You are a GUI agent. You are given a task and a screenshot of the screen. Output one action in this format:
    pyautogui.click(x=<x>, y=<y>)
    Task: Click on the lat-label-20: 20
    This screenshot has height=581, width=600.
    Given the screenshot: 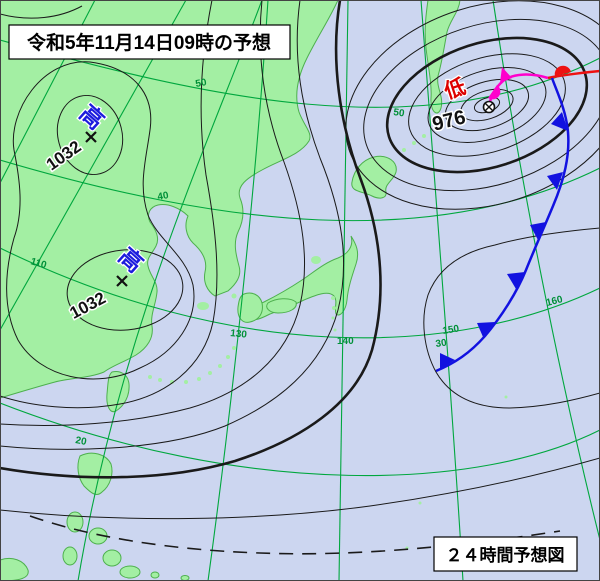 What is the action you would take?
    pyautogui.click(x=80, y=441)
    